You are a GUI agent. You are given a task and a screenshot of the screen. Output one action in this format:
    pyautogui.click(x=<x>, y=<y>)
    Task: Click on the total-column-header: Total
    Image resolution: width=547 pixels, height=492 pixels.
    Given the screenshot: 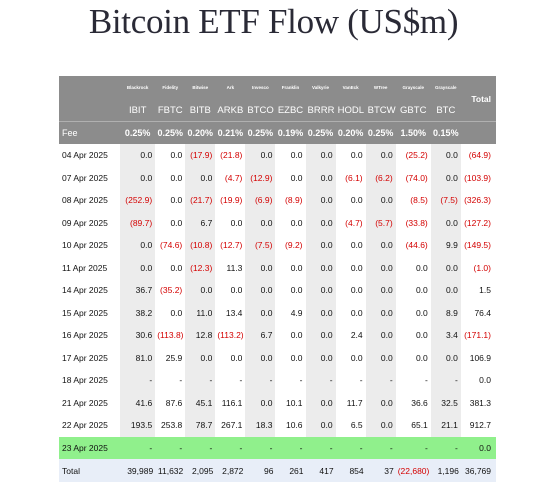 What is the action you would take?
    pyautogui.click(x=478, y=99)
    